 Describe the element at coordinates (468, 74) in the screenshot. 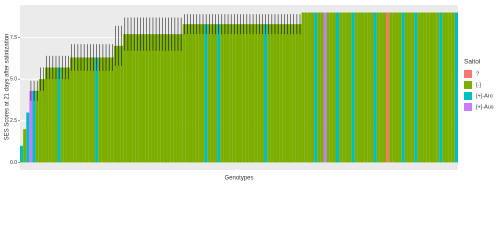

I see `legend-key` at that location.